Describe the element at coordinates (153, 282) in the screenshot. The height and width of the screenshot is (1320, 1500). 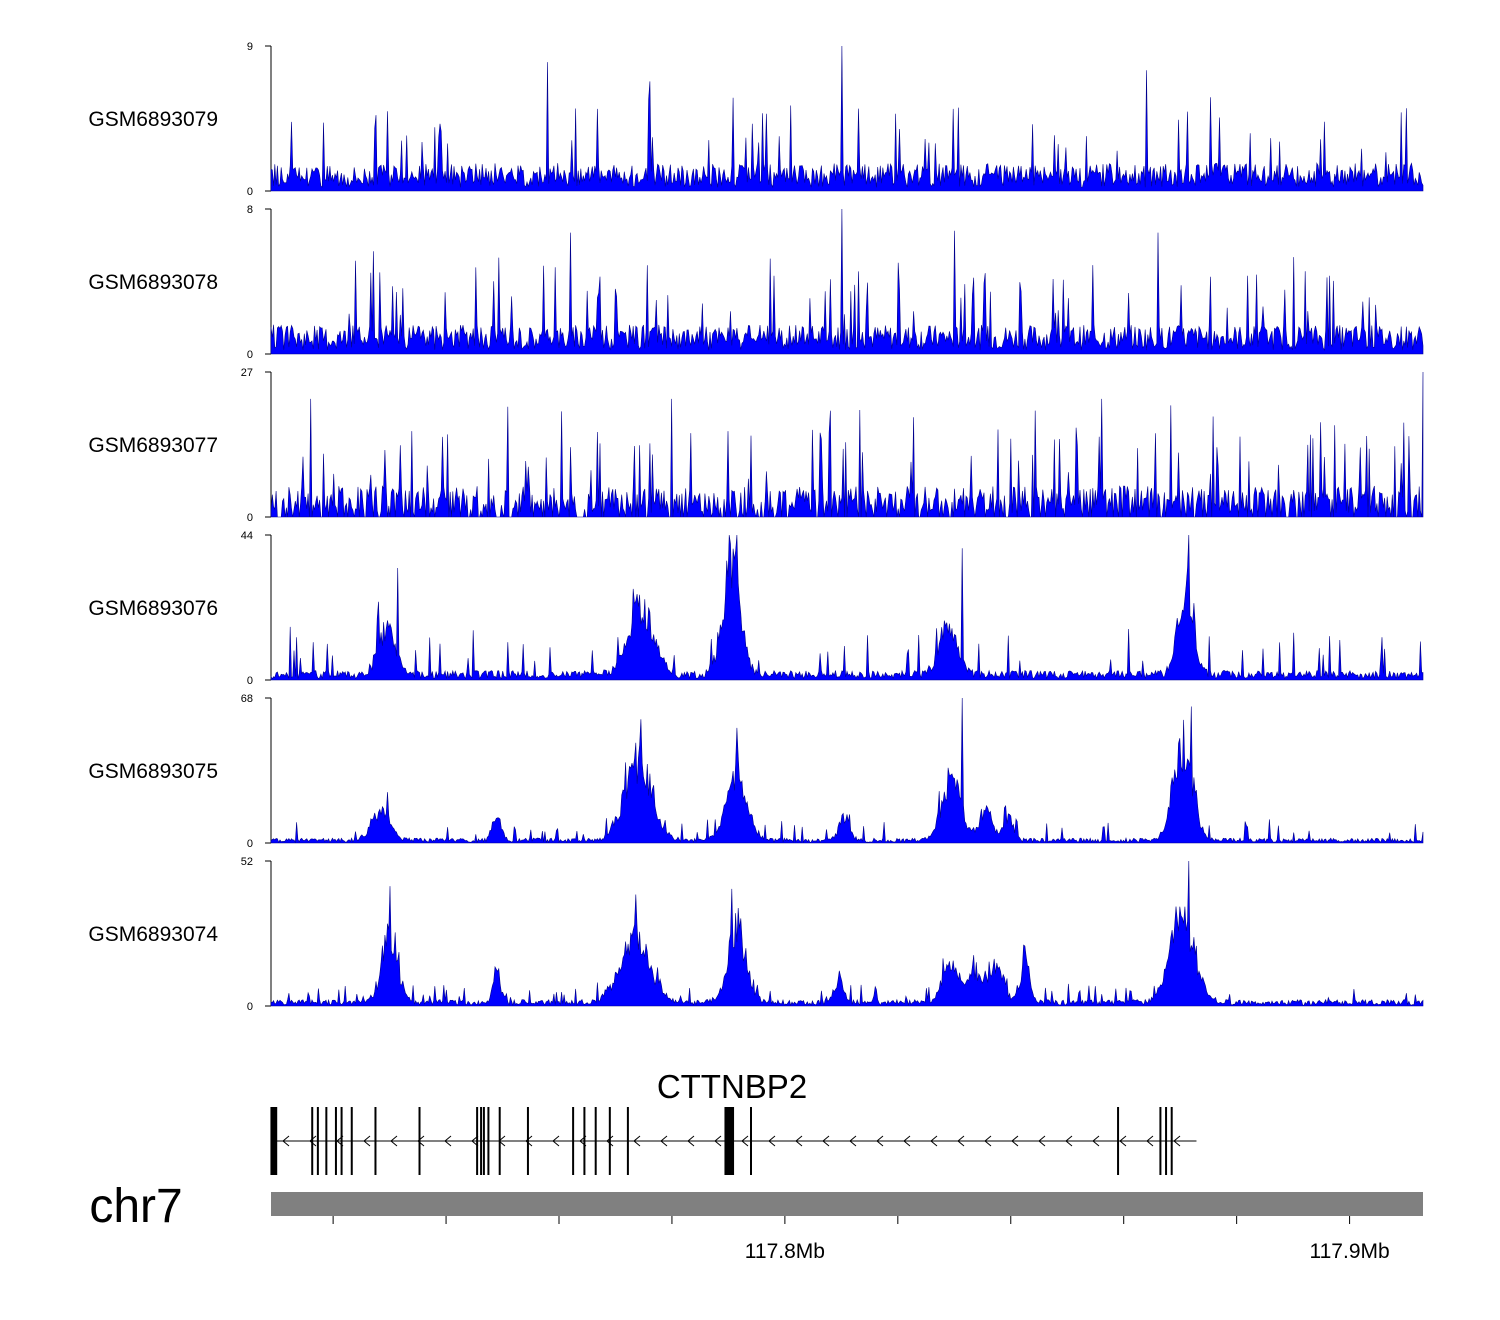
I see `track-label: GSM6893078` at that location.